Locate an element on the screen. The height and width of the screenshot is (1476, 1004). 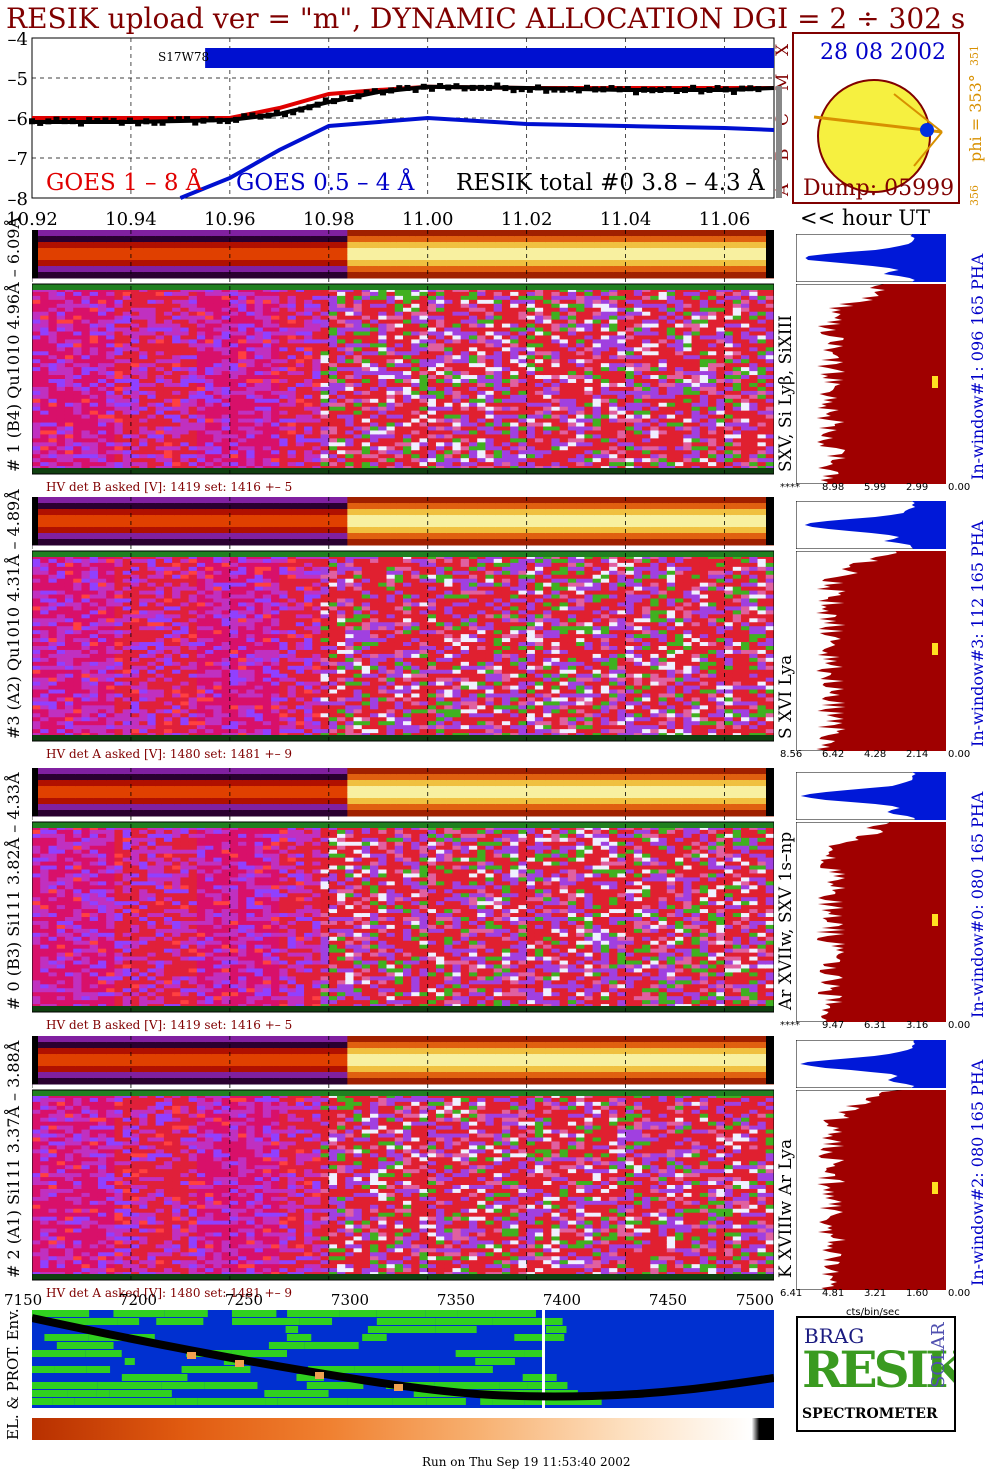
hour-tick-label: 10.94 is located at coordinates (131, 219).